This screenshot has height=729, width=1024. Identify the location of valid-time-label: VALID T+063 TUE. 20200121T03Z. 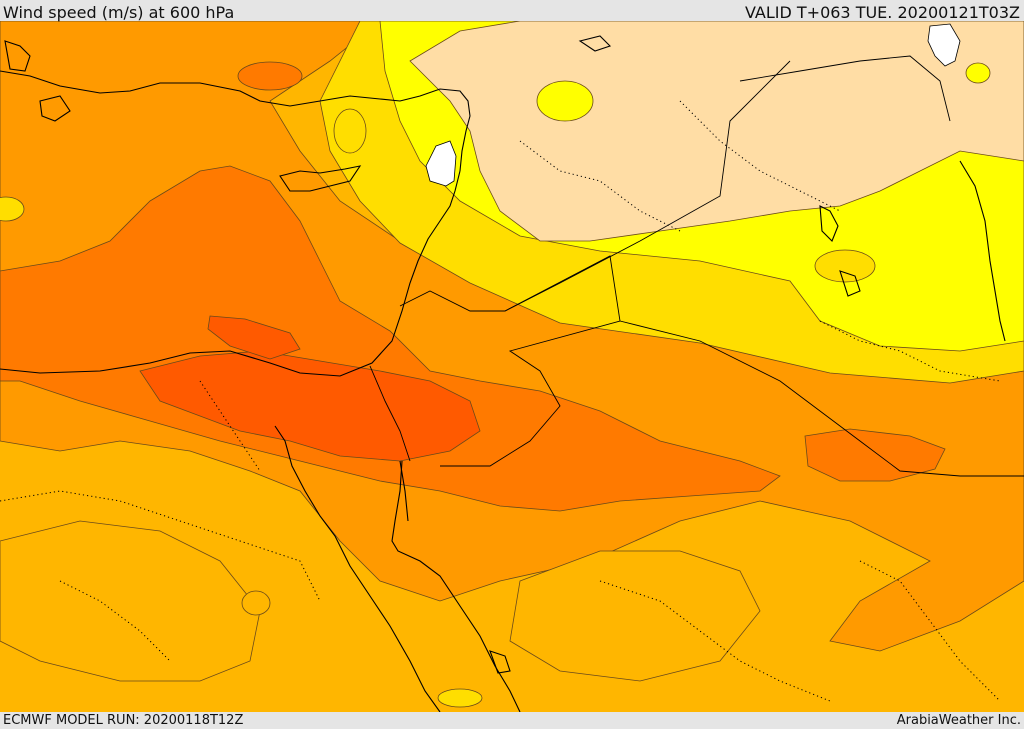
(882, 12).